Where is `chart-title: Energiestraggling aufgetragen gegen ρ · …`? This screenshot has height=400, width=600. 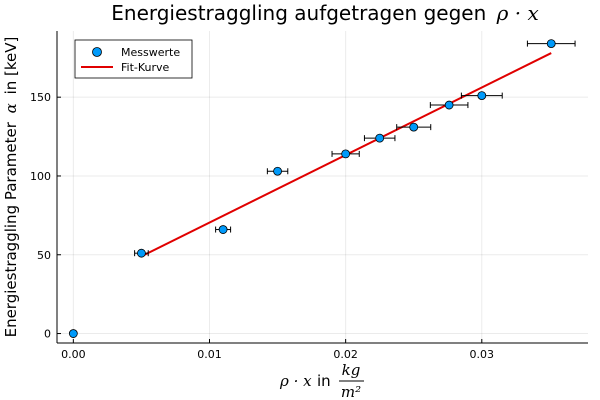
chart-title: Energiestraggling aufgetragen gegen ρ · … is located at coordinates (325, 13).